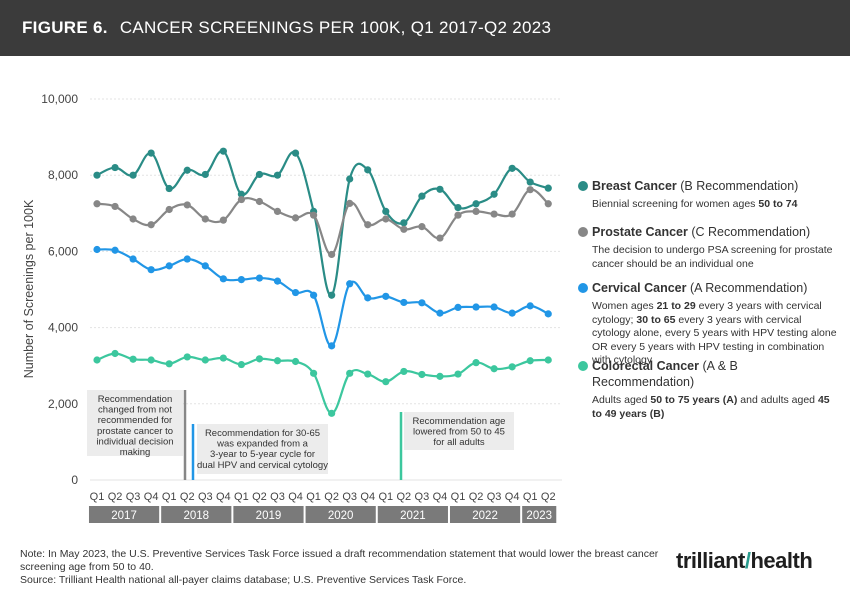 The height and width of the screenshot is (600, 850). I want to click on year-label: 2020, so click(341, 516).